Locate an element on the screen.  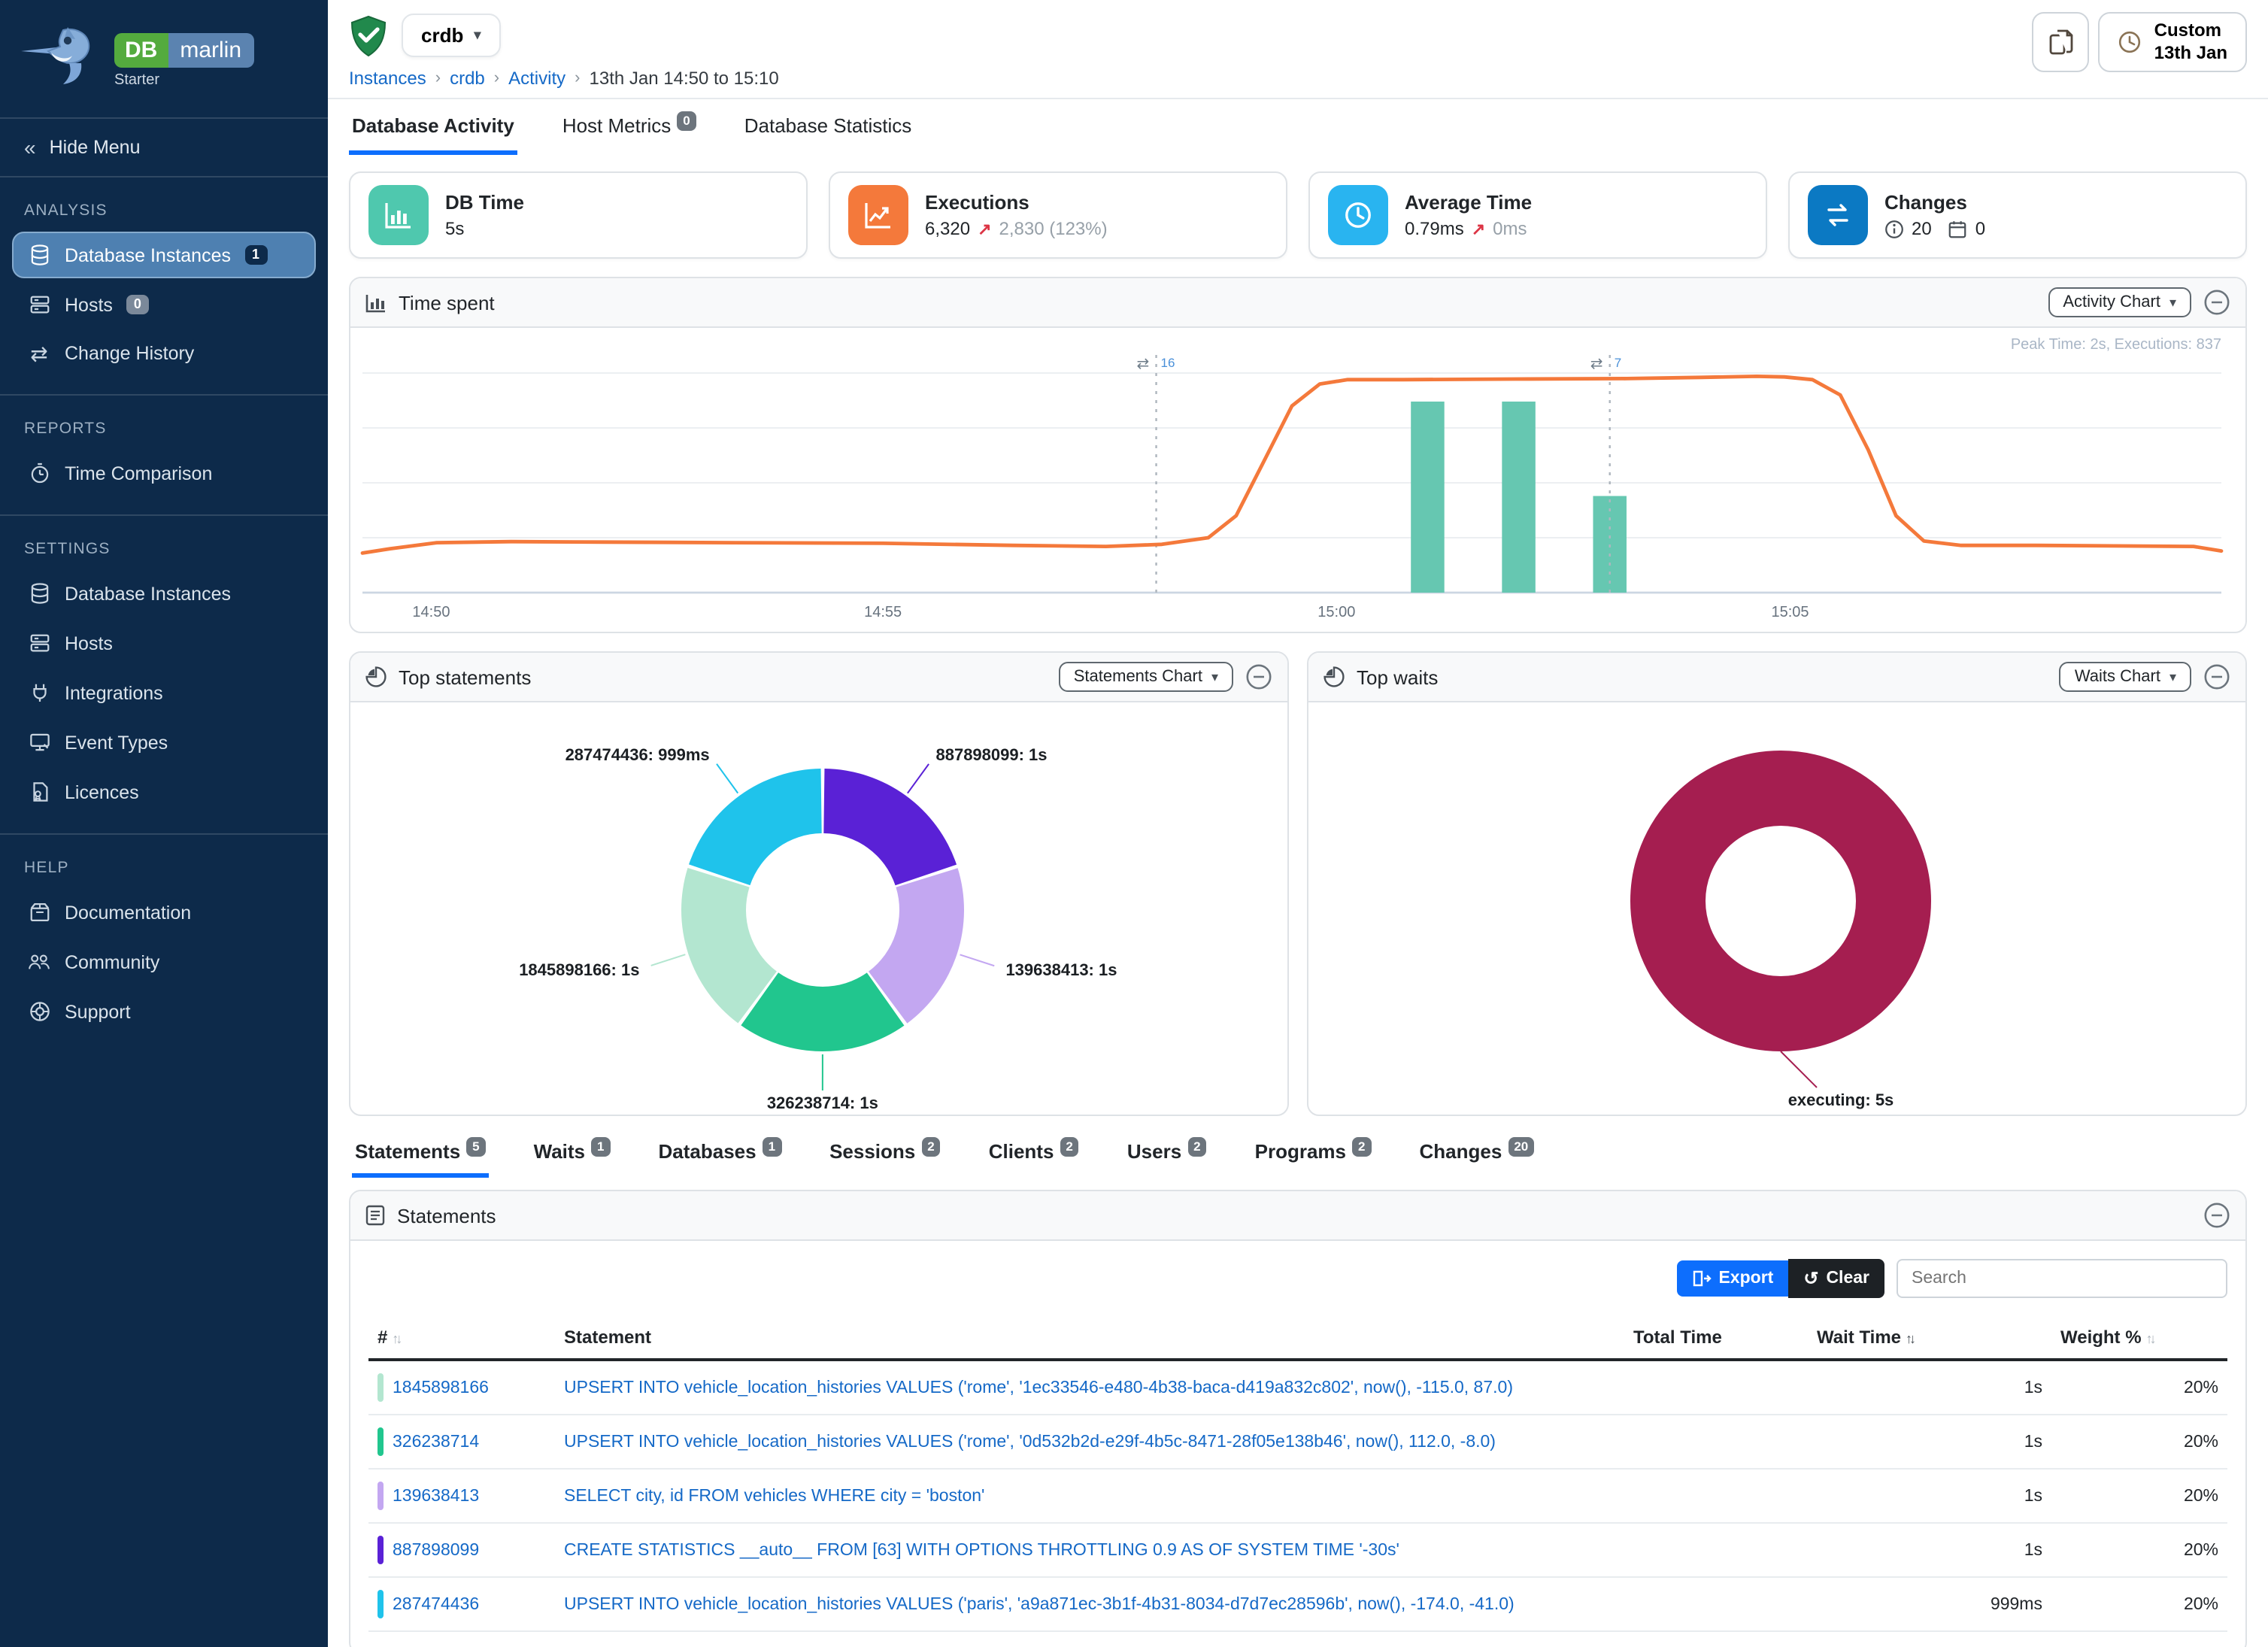
top-waits-title: Top waits is located at coordinates (1398, 677).